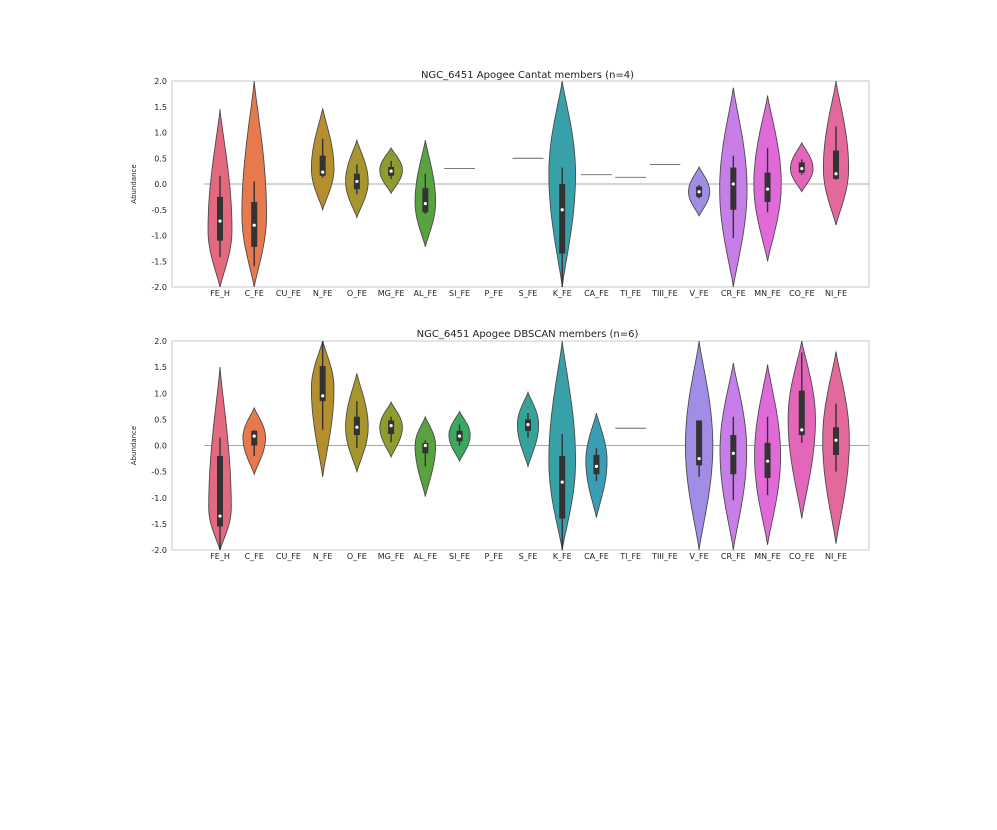 The width and height of the screenshot is (997, 830). What do you see at coordinates (528, 334) in the screenshot?
I see `chart-title: NGC_6451 Apogee DBSCAN members (n=6)` at bounding box center [528, 334].